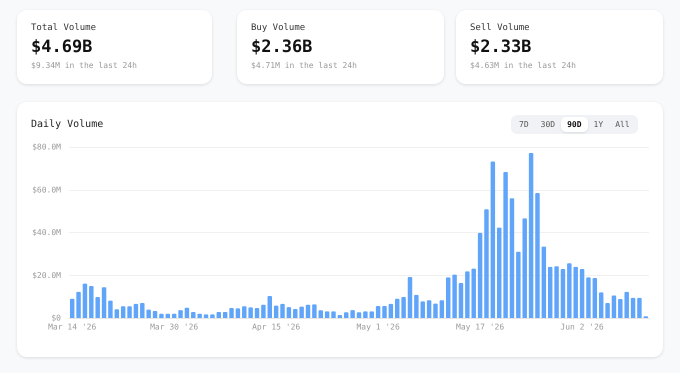  What do you see at coordinates (500, 28) in the screenshot?
I see `text: Sell Volume` at bounding box center [500, 28].